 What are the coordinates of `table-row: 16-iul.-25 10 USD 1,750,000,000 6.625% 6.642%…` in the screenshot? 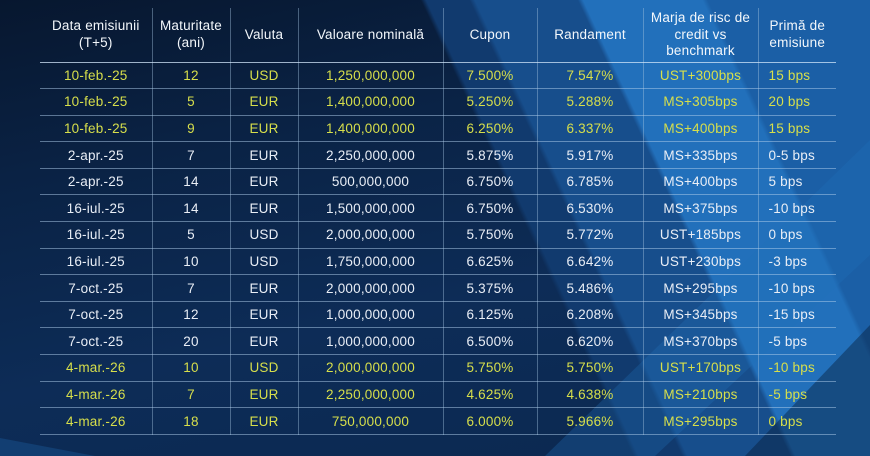 It's located at (438, 262).